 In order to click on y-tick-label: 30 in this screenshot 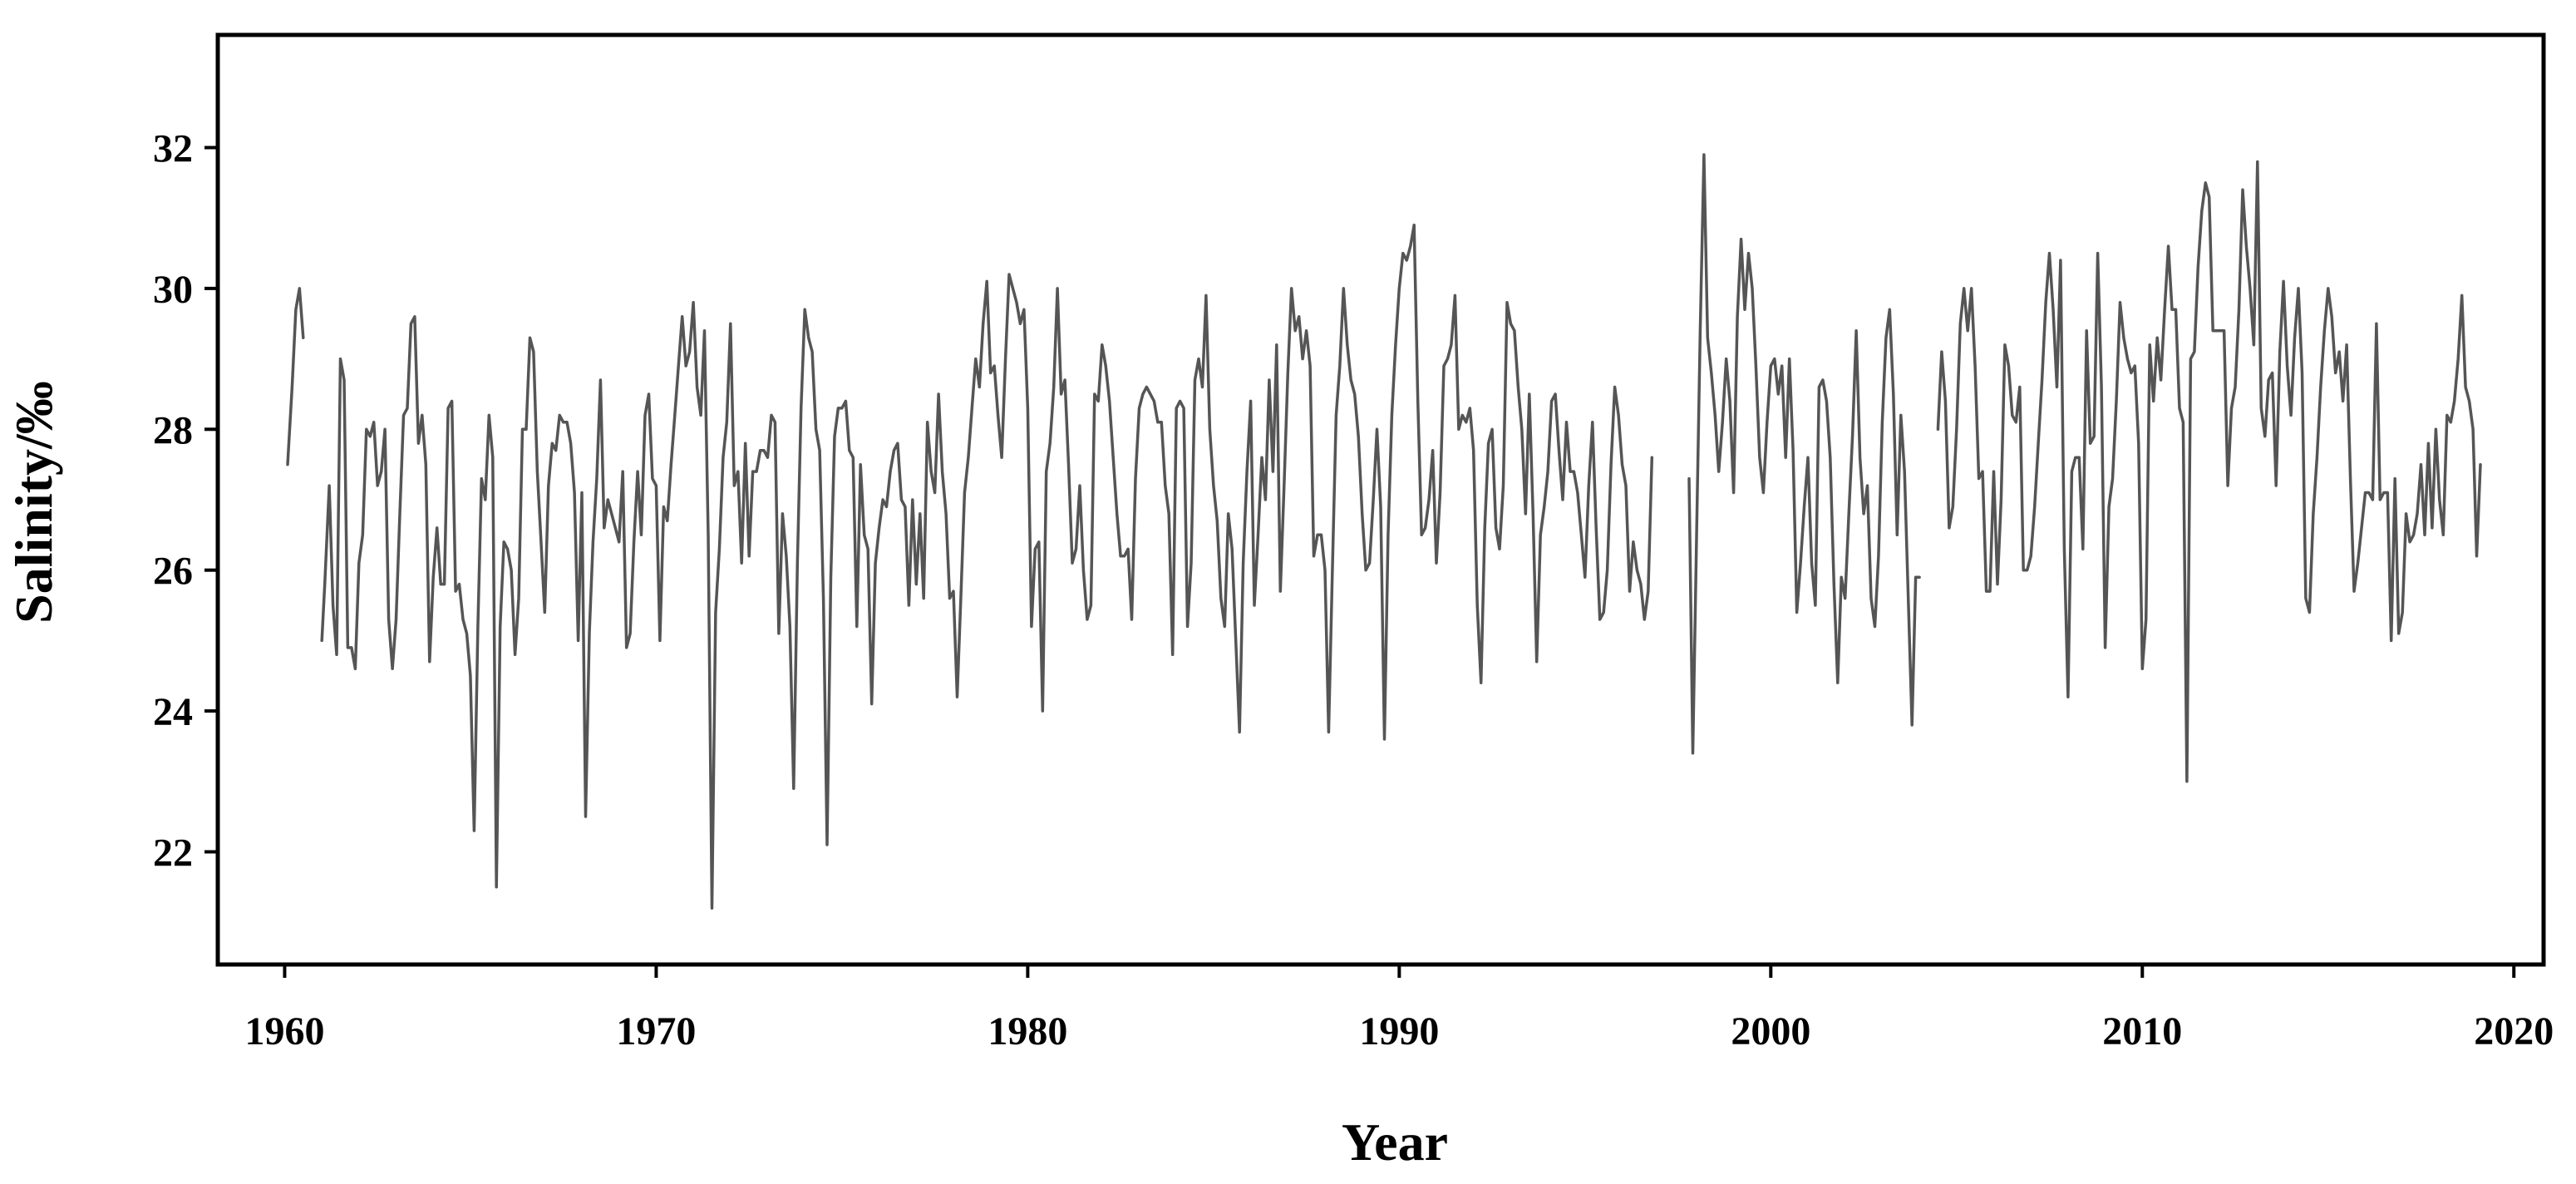, I will do `click(173, 290)`.